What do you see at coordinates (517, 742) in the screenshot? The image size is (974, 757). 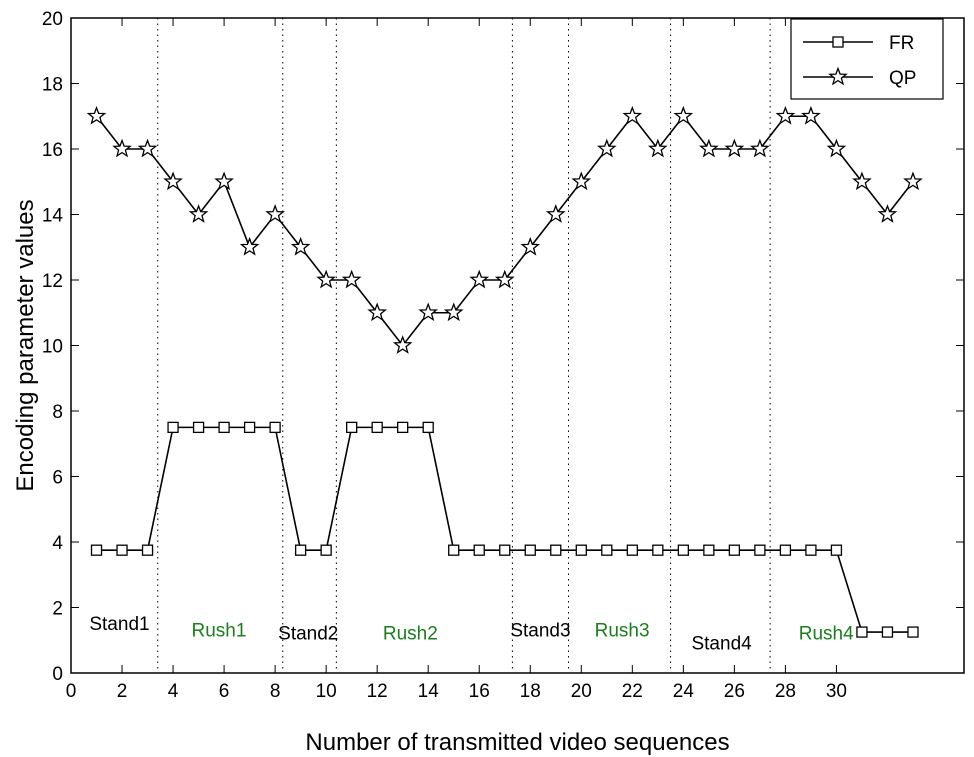 I see `x-axis-label: Number of transmitted video sequences` at bounding box center [517, 742].